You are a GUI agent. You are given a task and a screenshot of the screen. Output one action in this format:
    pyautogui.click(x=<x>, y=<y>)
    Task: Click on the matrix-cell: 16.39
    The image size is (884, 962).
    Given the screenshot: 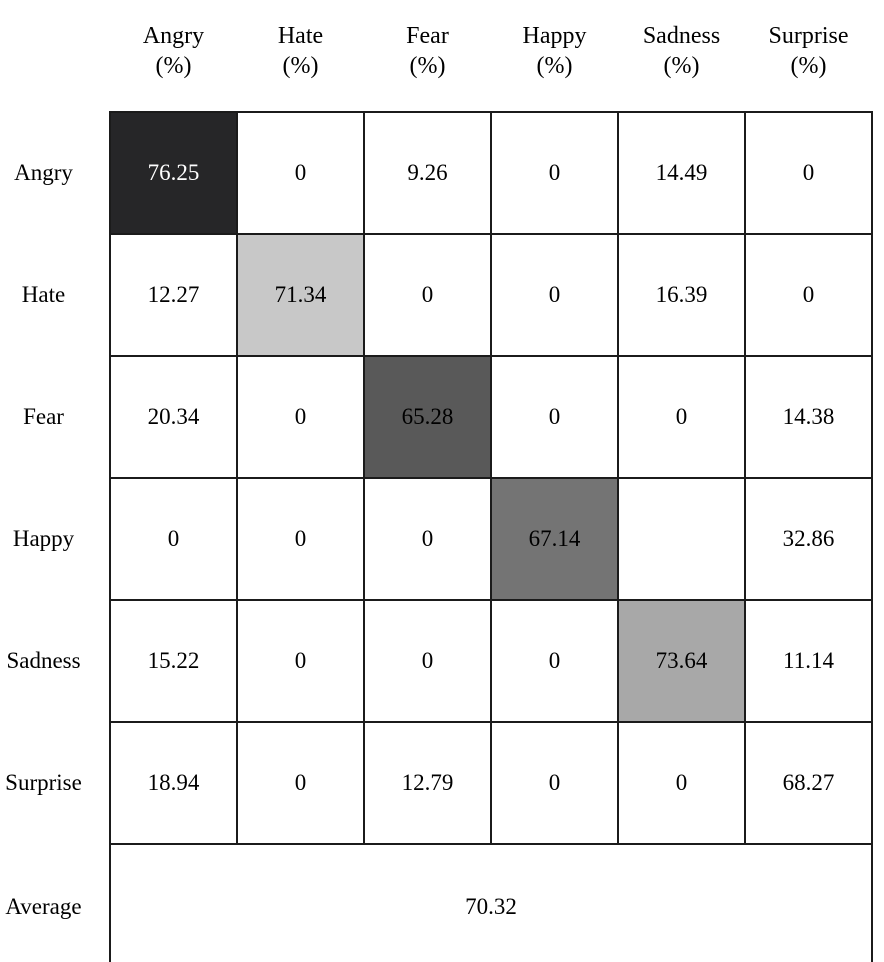 What is the action you would take?
    pyautogui.click(x=681, y=295)
    